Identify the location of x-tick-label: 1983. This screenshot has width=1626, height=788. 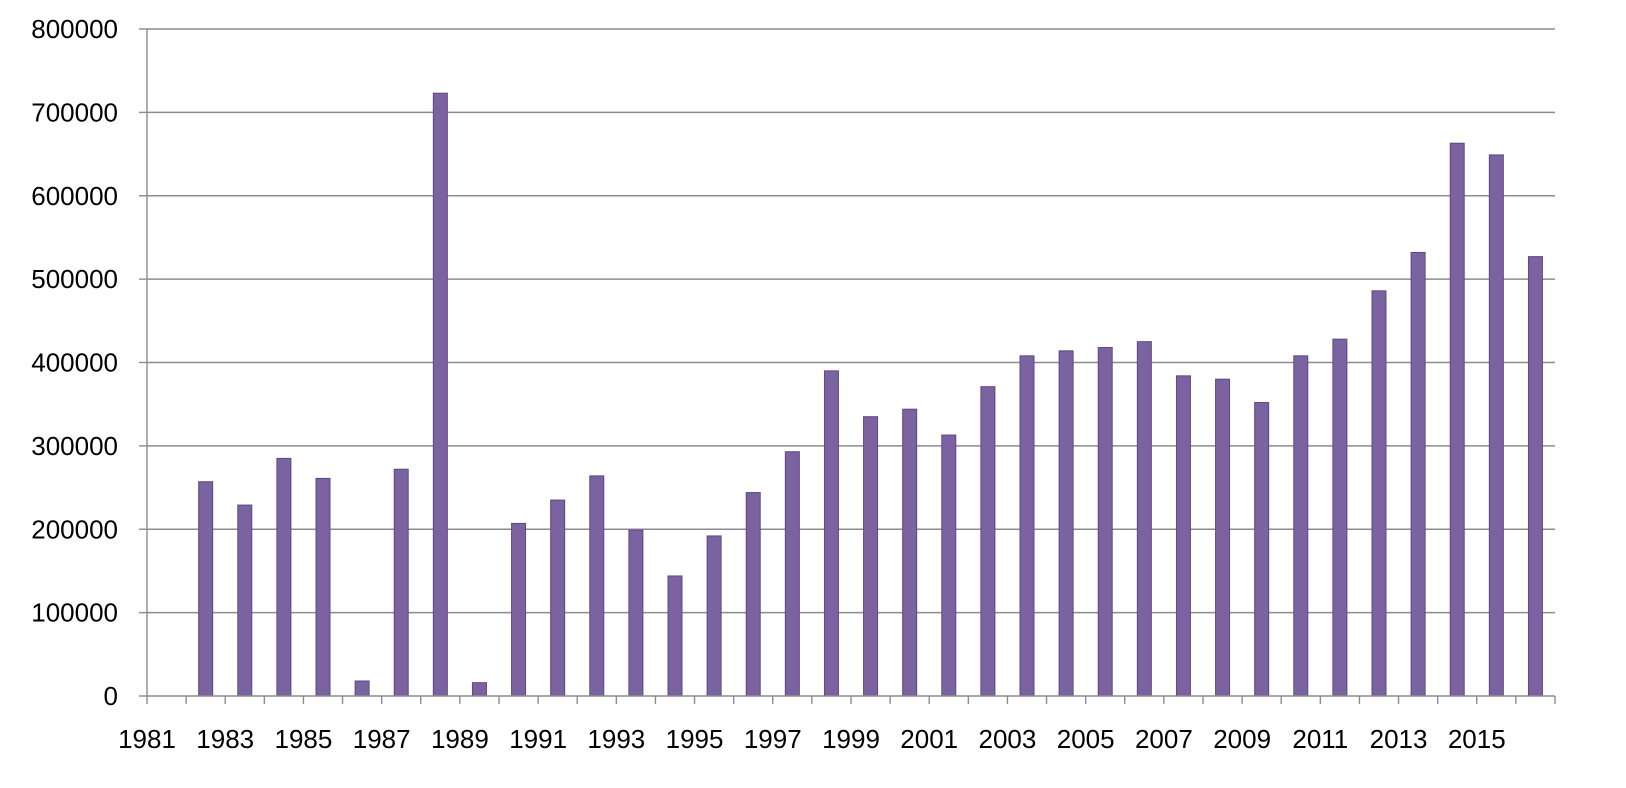
(225, 739).